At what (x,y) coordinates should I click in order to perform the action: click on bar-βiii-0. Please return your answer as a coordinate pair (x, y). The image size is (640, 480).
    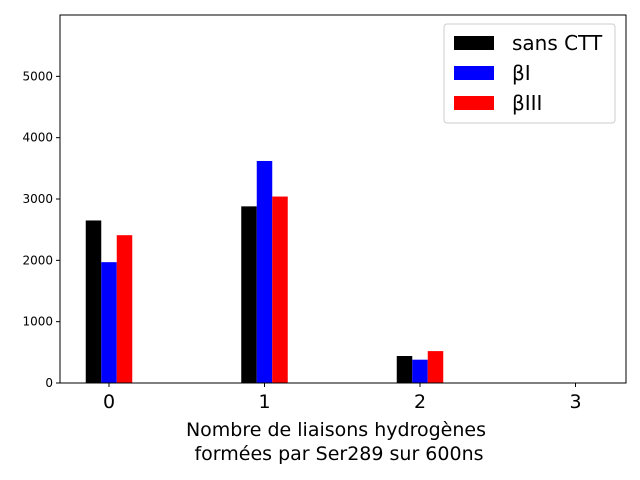
    Looking at the image, I should click on (124, 309).